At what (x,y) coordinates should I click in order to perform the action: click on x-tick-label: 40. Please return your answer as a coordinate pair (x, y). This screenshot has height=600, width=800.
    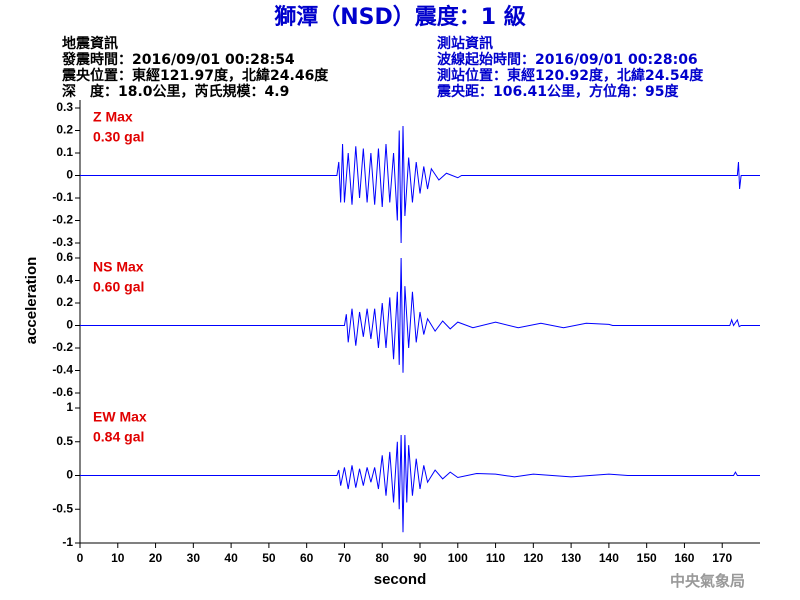
    Looking at the image, I should click on (231, 558).